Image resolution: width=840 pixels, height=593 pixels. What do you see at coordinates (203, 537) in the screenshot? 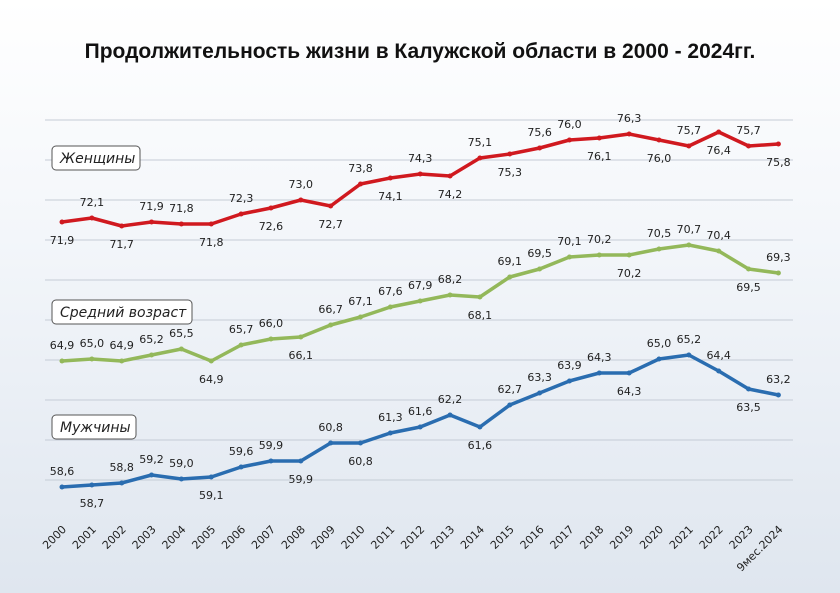
I see `x-tick-label: 2005` at bounding box center [203, 537].